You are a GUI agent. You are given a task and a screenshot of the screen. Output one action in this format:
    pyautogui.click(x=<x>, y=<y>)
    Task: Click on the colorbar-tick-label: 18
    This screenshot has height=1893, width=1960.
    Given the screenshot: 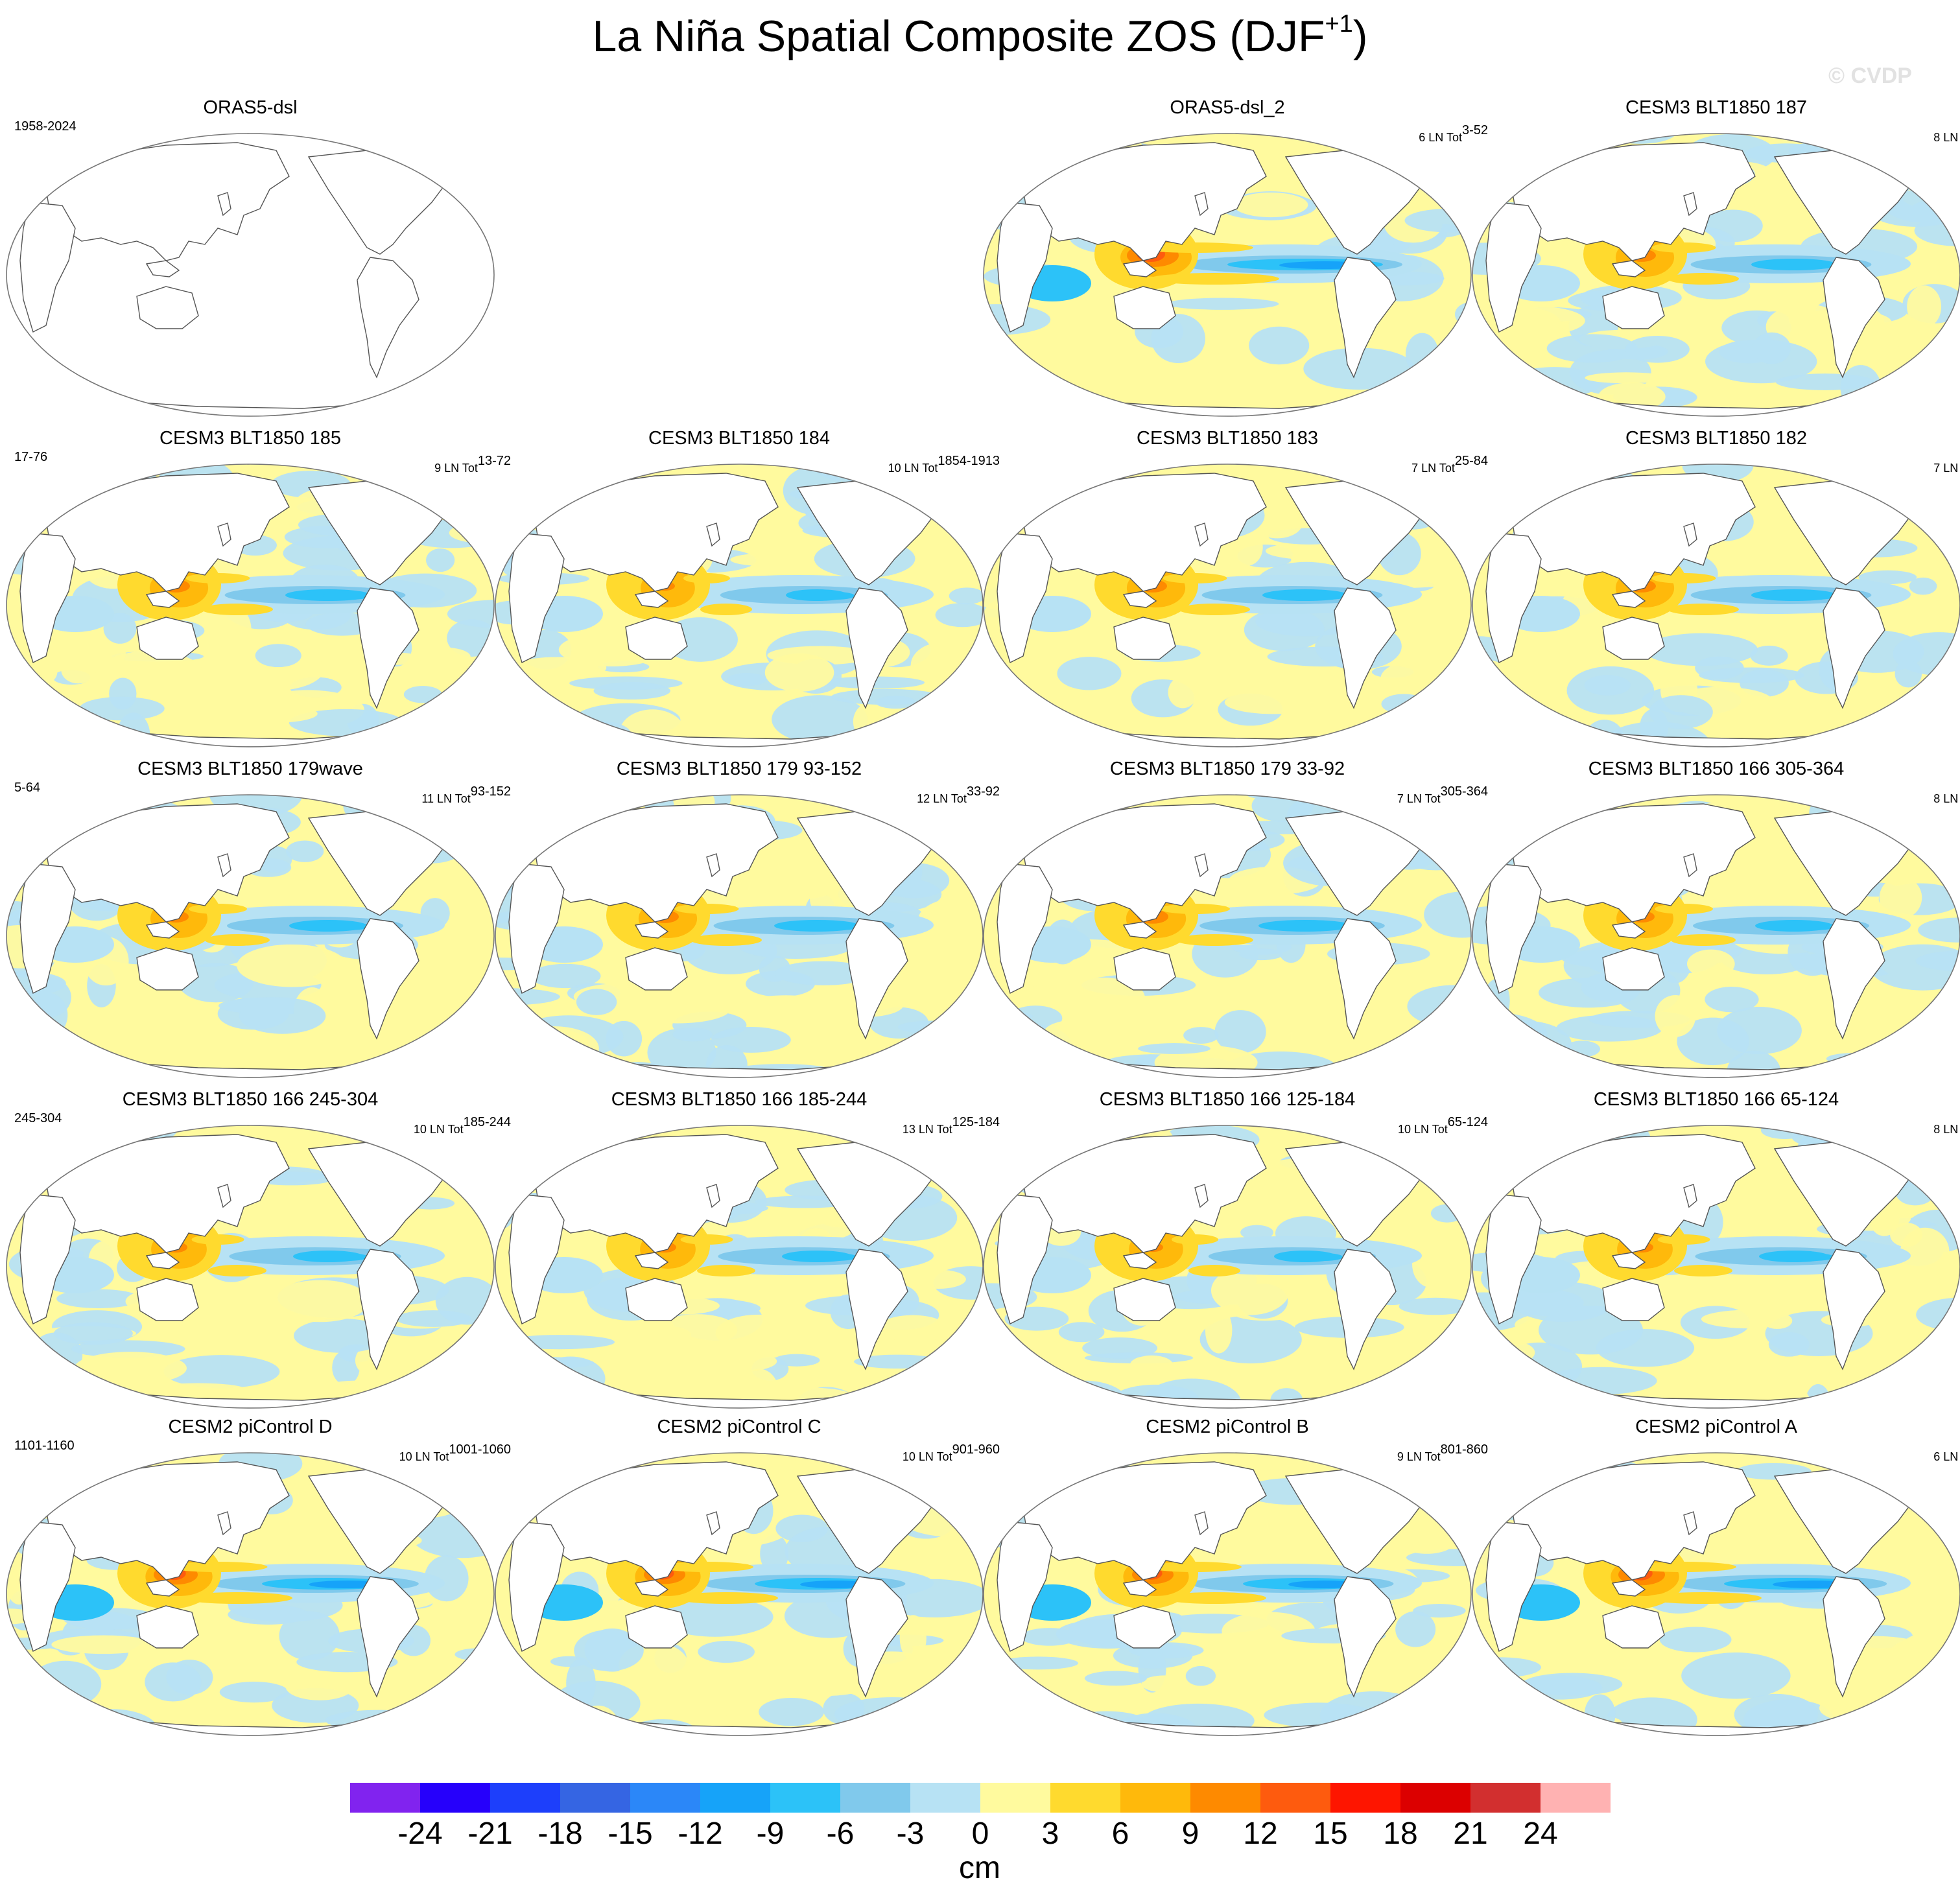 What is the action you would take?
    pyautogui.click(x=1400, y=1834)
    